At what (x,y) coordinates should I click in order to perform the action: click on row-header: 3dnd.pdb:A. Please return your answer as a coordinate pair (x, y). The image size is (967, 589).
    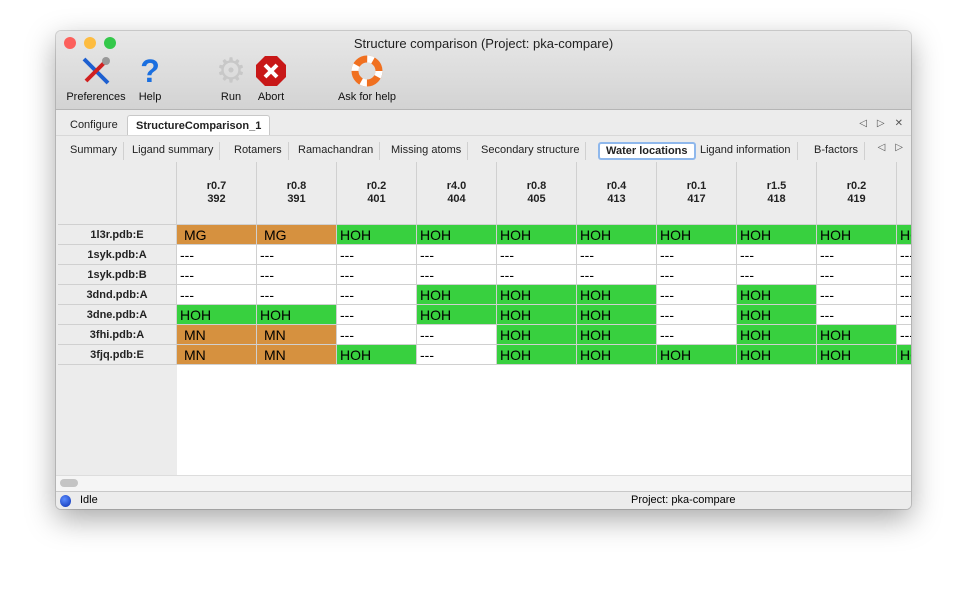
    Looking at the image, I should click on (117, 295).